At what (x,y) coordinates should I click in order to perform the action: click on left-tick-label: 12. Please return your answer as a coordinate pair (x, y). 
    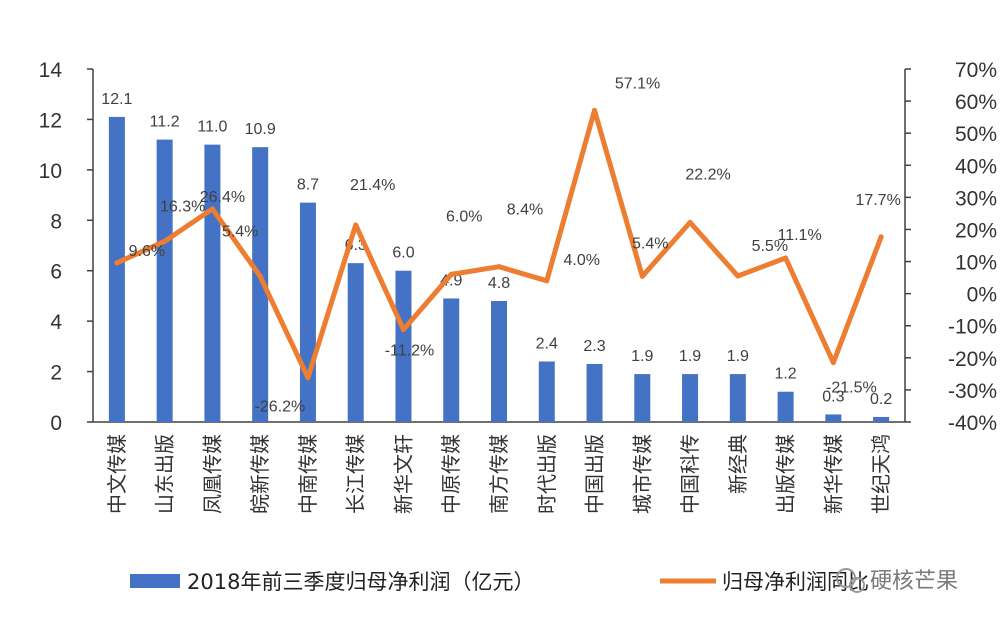
    Looking at the image, I should click on (50, 120).